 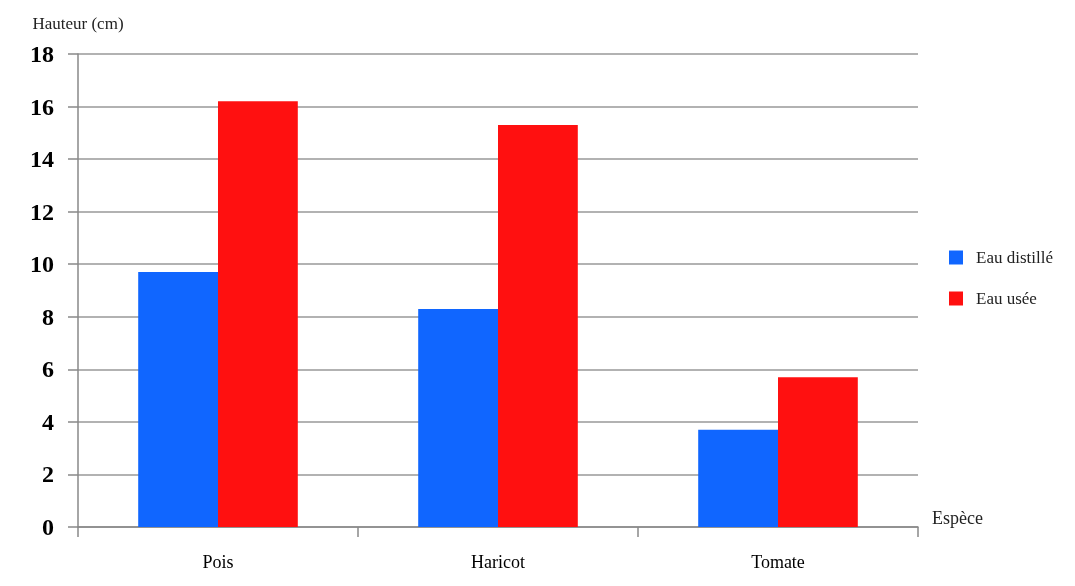 I want to click on y-tick-label: 14, so click(x=42, y=159).